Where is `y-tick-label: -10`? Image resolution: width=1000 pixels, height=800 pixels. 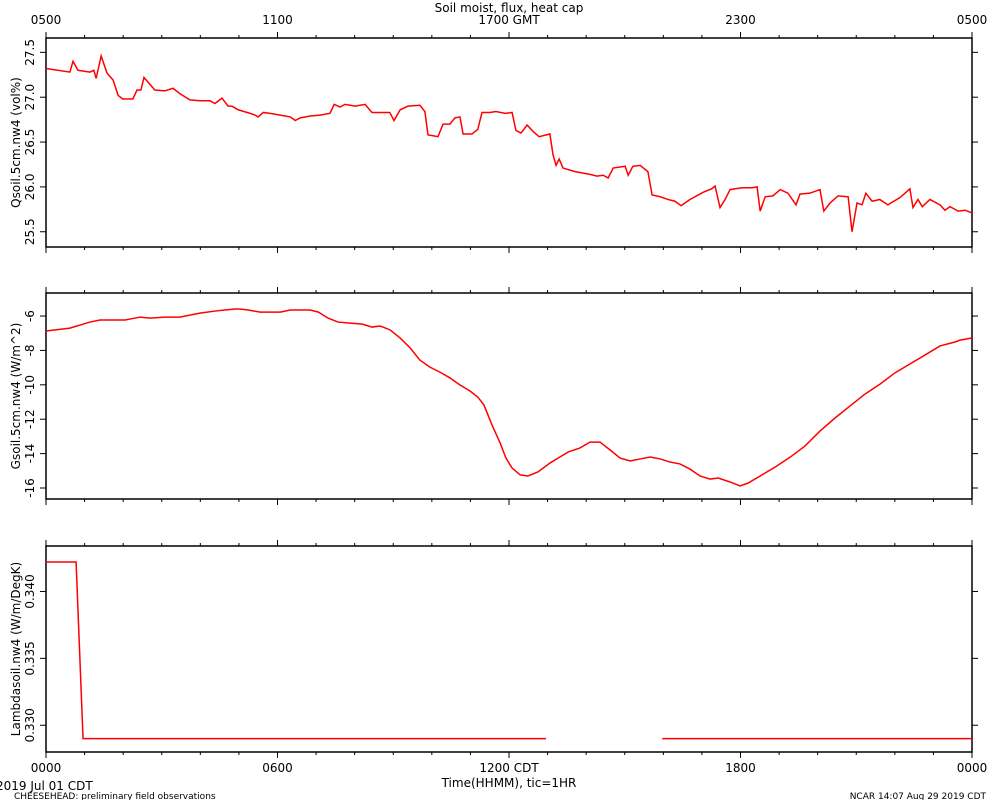
y-tick-label: -10 is located at coordinates (30, 385).